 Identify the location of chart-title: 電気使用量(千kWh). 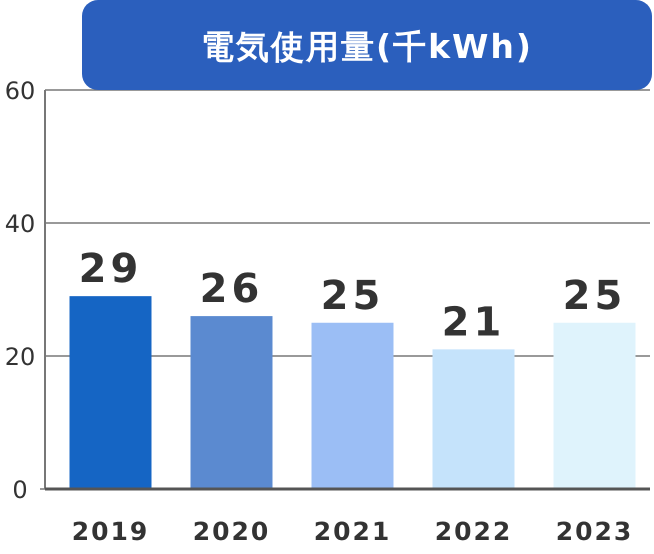
(367, 46).